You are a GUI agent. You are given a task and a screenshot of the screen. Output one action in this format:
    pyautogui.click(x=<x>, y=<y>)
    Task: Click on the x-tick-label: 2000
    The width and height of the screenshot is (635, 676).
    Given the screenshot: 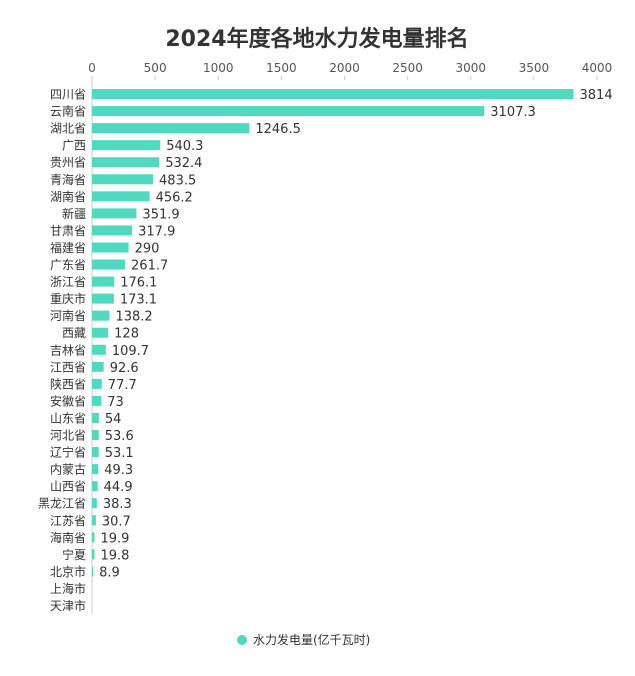 What is the action you would take?
    pyautogui.click(x=344, y=68)
    